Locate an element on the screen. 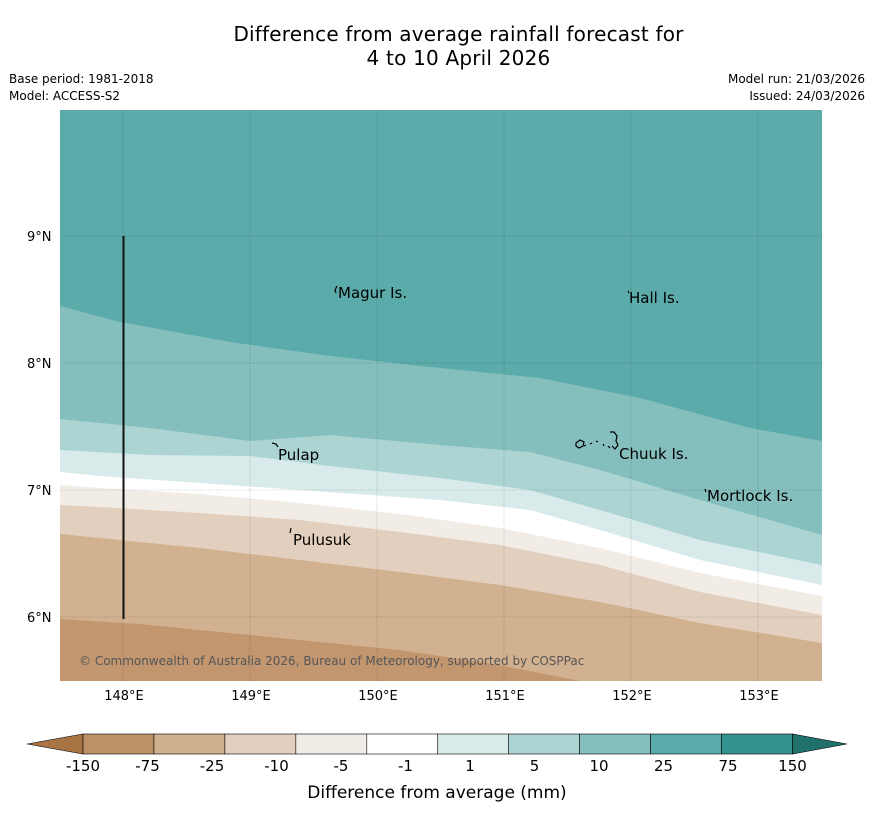 The image size is (873, 816). lon-label-153e: 153°E is located at coordinates (759, 696).